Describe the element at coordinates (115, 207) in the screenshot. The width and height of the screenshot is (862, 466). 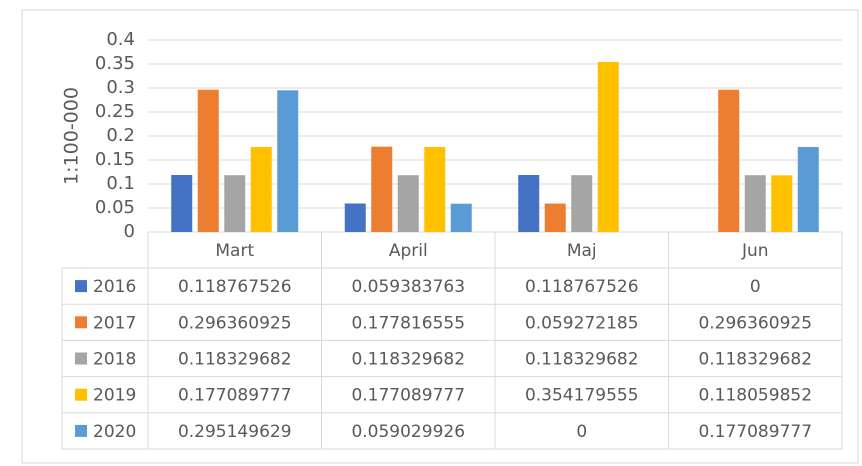
I see `y-tick-label: 0.05` at that location.